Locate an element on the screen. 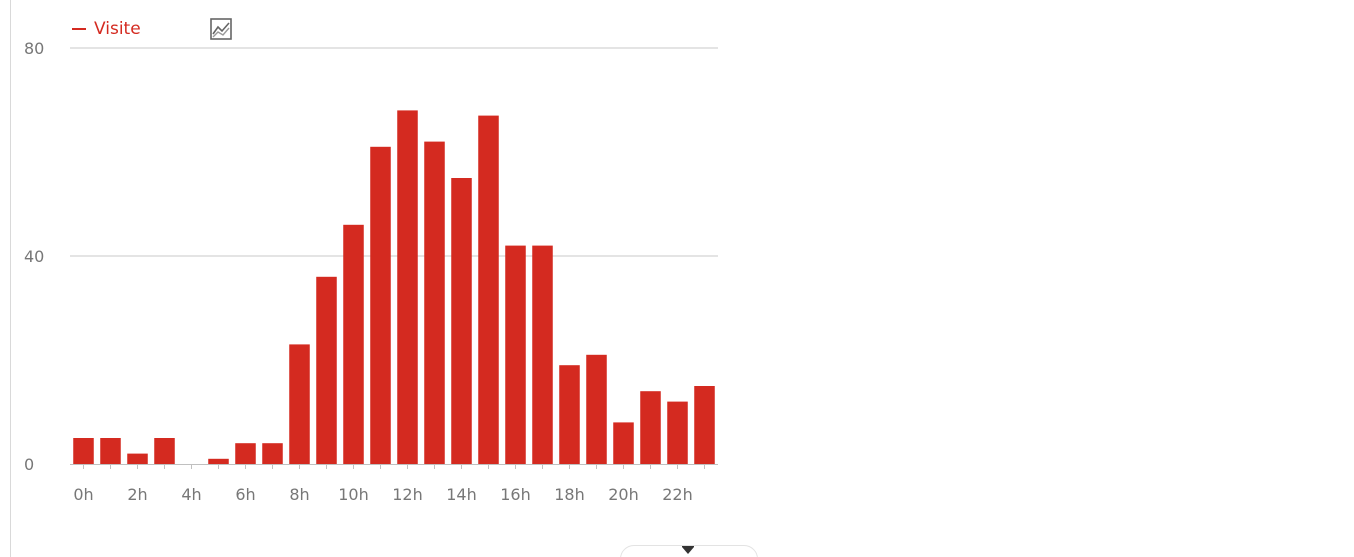 This screenshot has height=557, width=1354. download-arrow-icon is located at coordinates (688, 550).